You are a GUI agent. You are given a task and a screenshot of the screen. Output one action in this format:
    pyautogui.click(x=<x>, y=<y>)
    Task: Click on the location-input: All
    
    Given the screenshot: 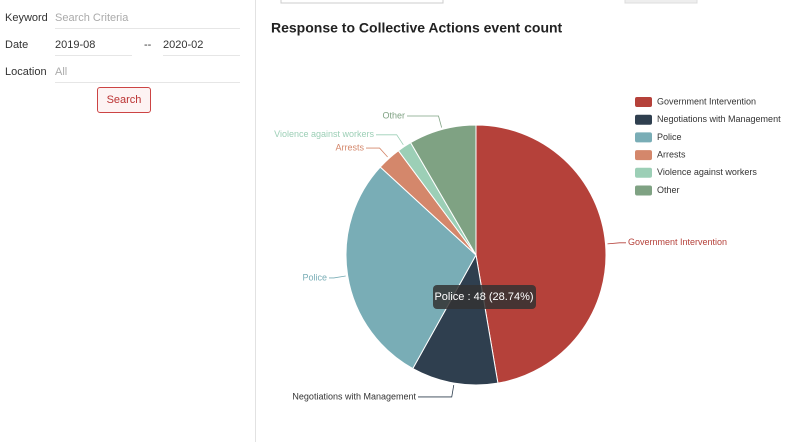 What is the action you would take?
    pyautogui.click(x=147, y=72)
    